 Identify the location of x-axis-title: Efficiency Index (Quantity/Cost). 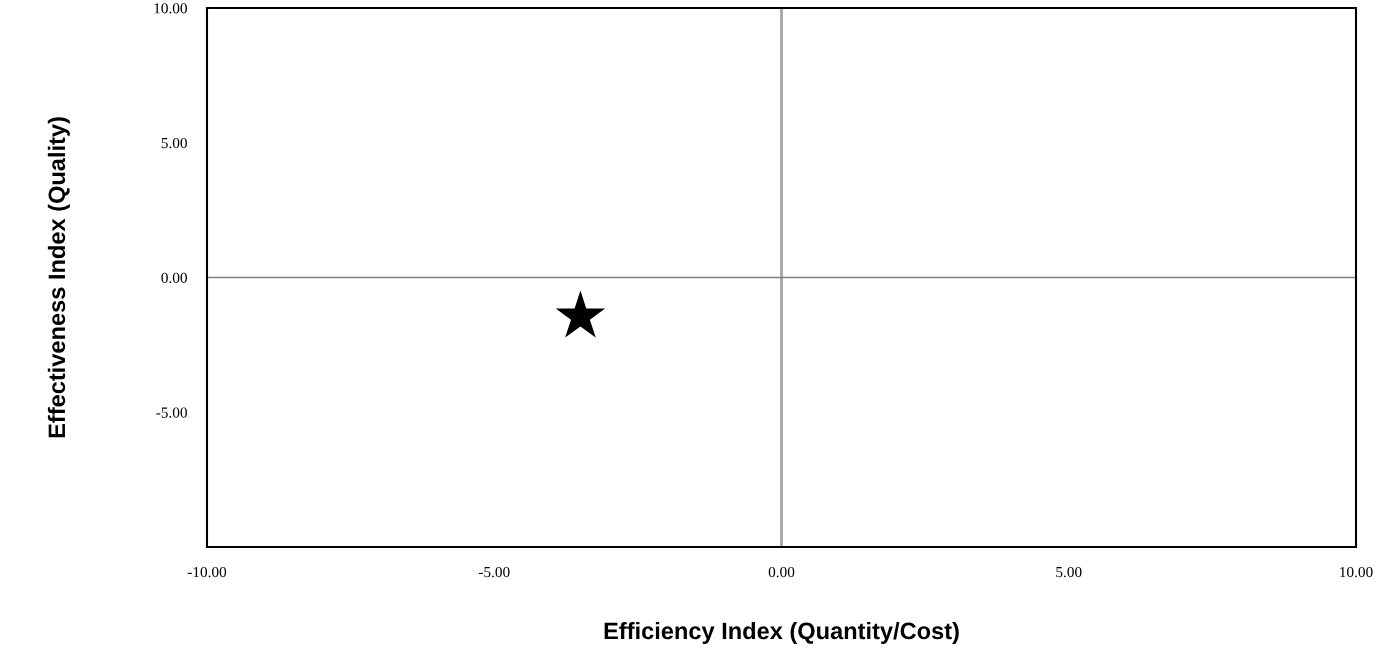
(781, 632).